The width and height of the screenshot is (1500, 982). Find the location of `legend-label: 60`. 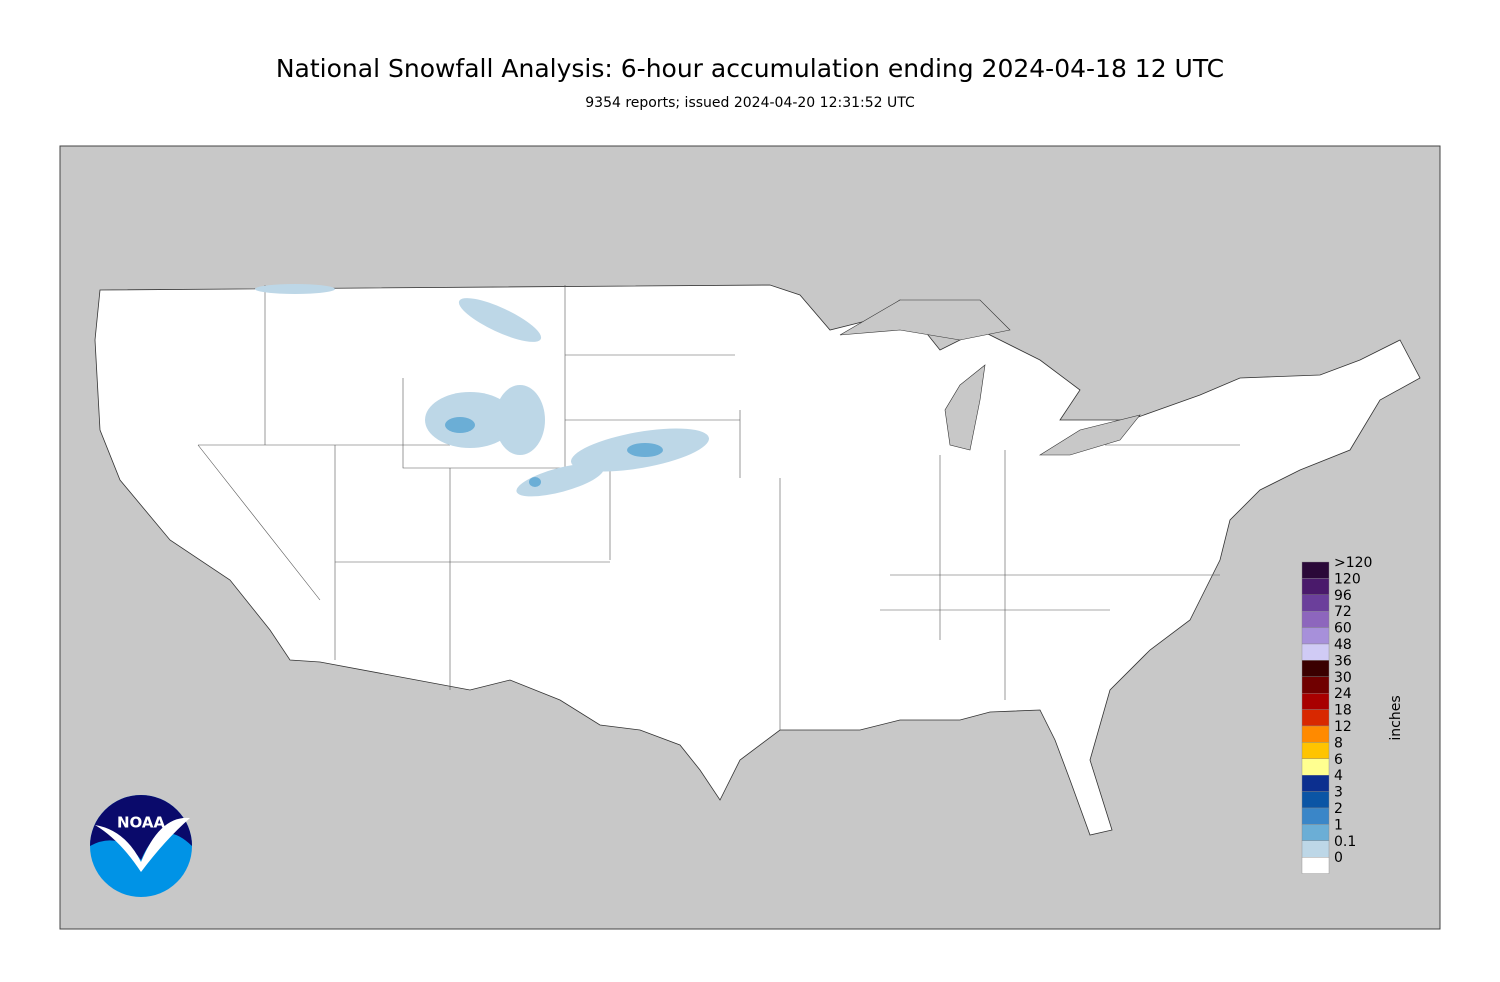

legend-label: 60 is located at coordinates (1343, 629).